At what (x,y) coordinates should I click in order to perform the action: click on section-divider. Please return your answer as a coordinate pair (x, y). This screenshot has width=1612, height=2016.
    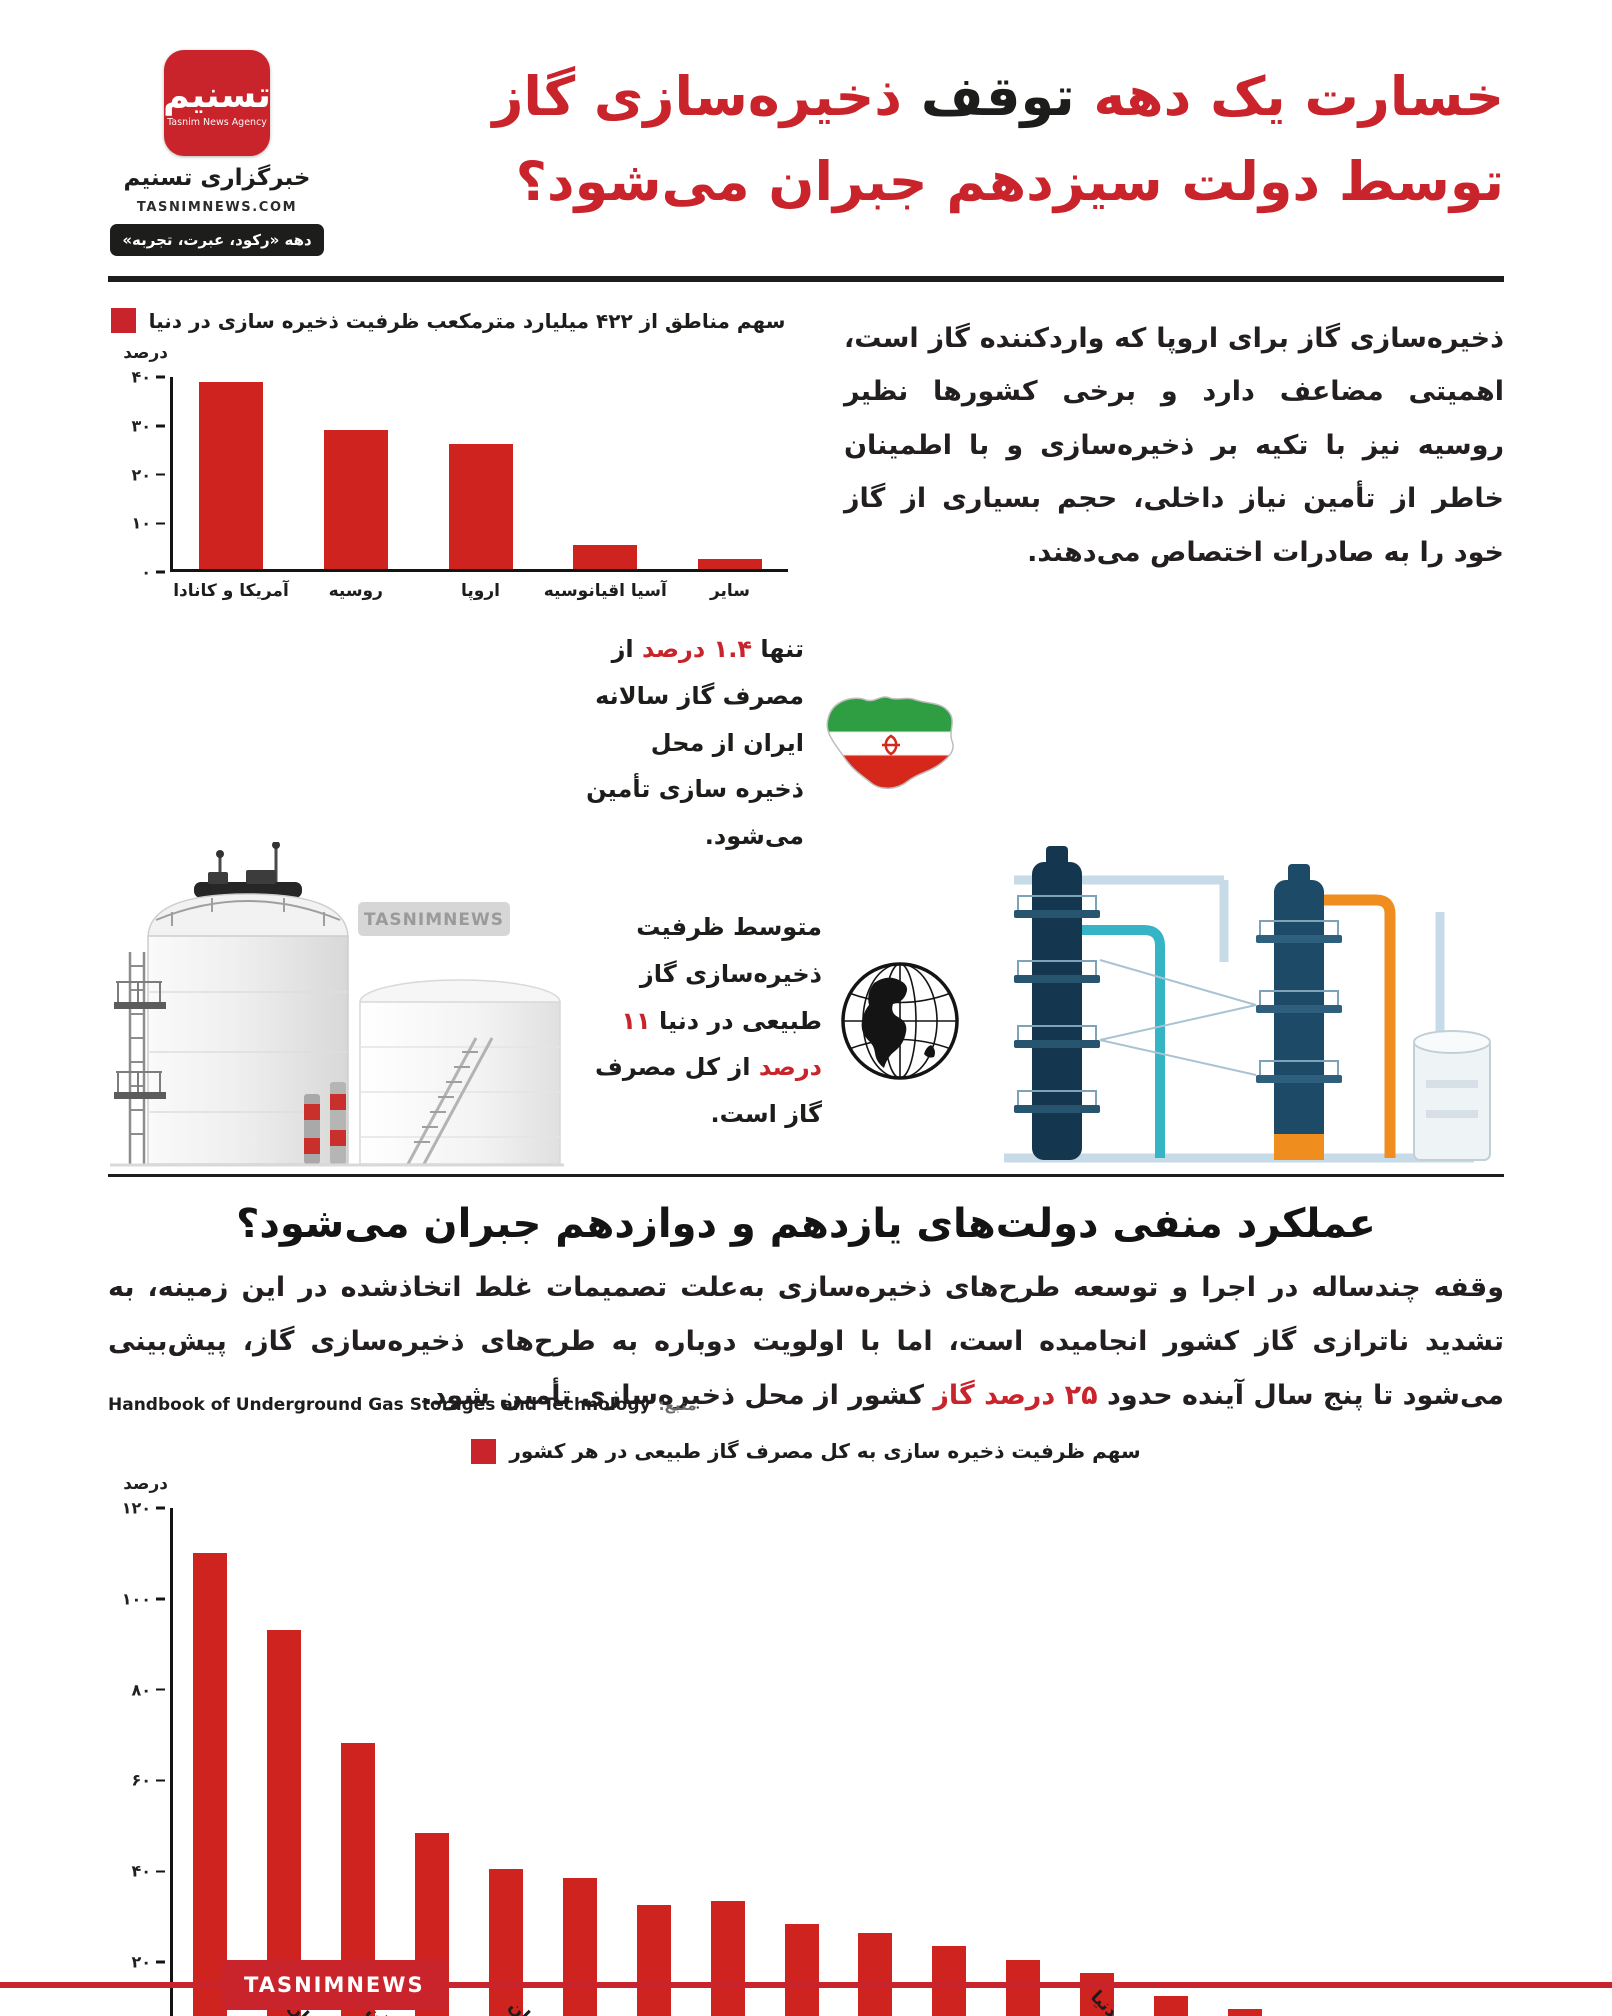
    Looking at the image, I should click on (806, 1175).